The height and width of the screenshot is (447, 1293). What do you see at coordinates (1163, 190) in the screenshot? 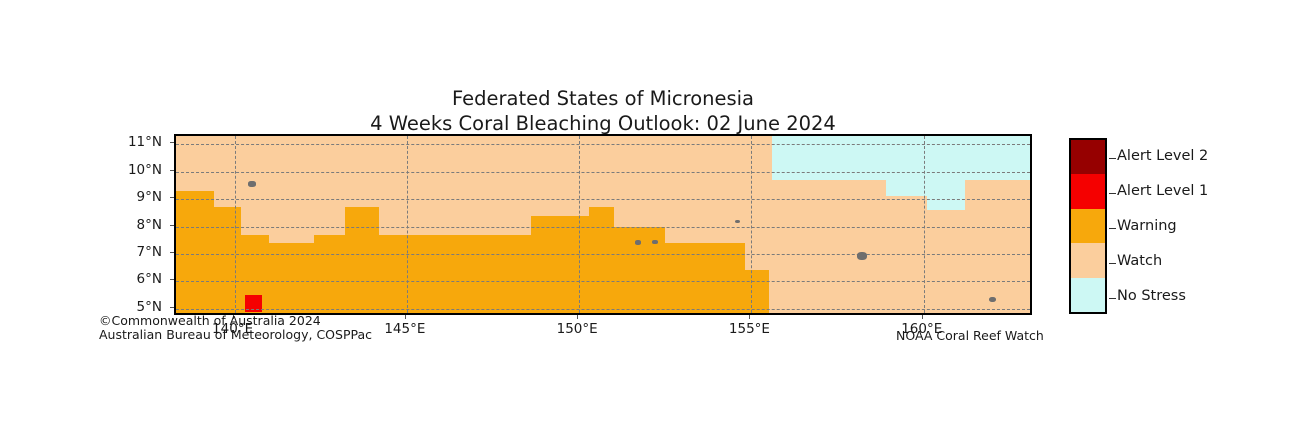
I see `legend-label: Alert Level 1` at bounding box center [1163, 190].